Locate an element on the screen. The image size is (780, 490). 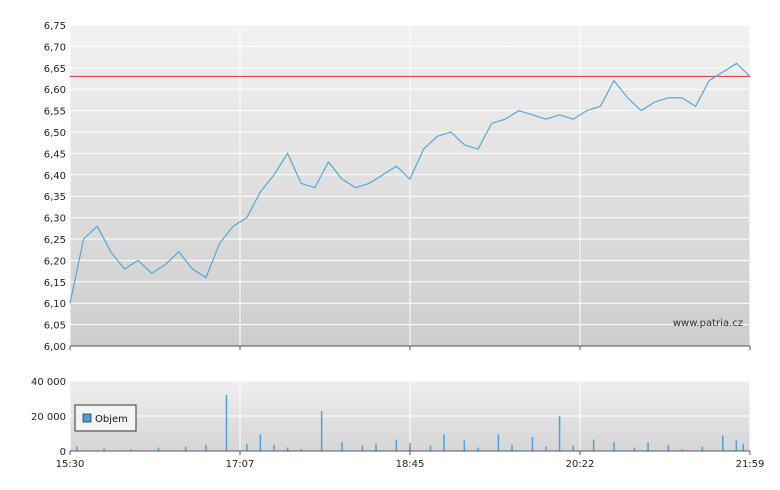
price-y-tick-label: 6,45 is located at coordinates (55, 154).